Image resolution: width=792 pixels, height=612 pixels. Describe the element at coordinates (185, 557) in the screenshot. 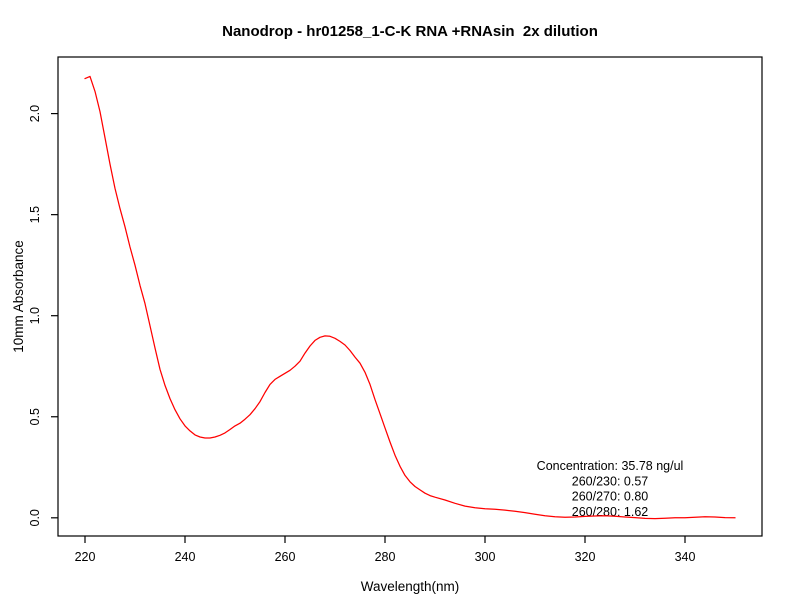

I see `x-tick-label: 240` at that location.